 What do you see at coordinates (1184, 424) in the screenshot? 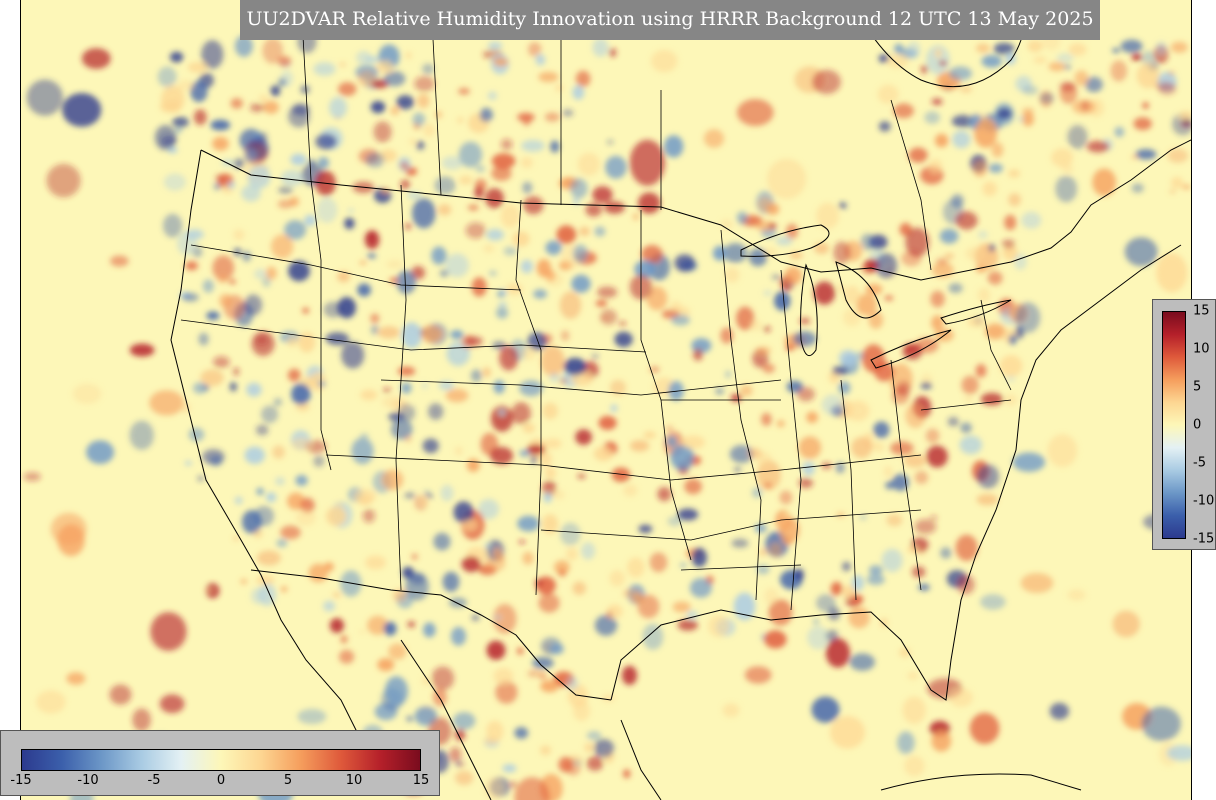
I see `vertical-colorbar: 15 10 5 0 -5 -10 -15` at bounding box center [1184, 424].